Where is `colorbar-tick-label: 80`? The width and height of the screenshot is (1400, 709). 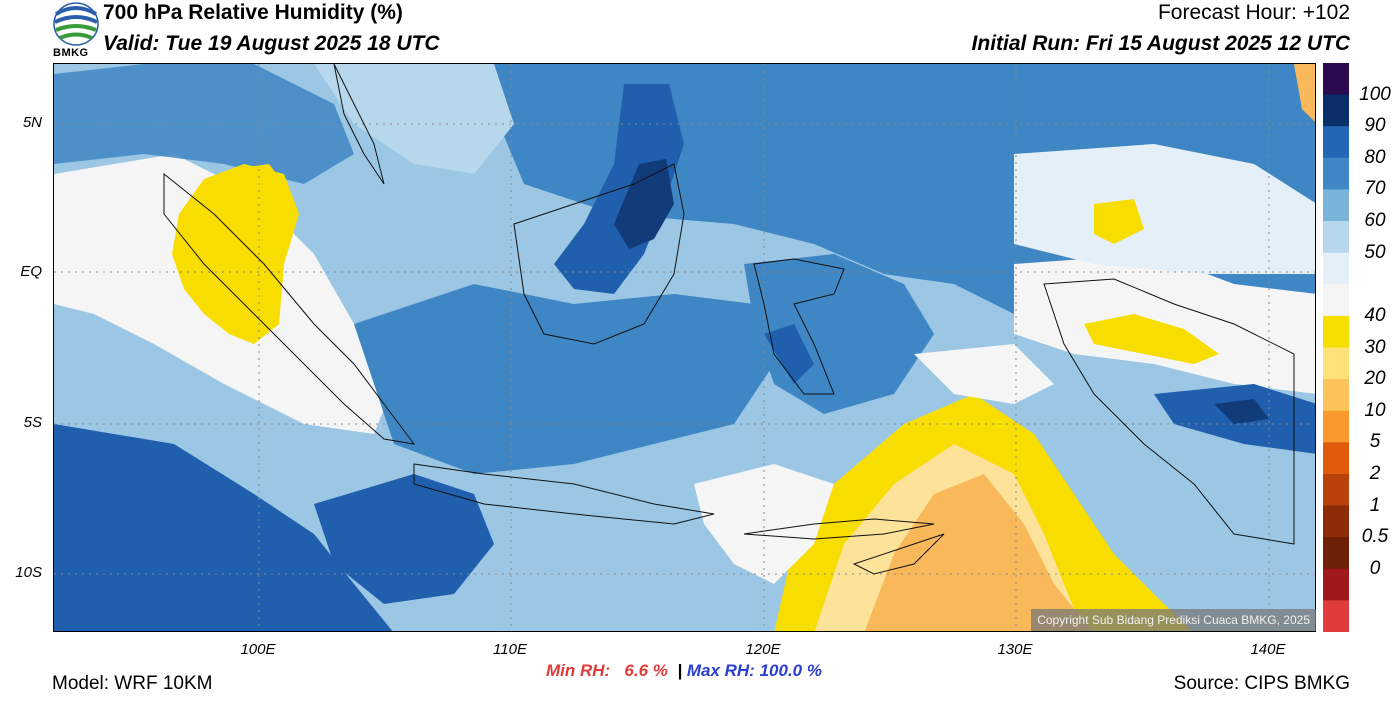
colorbar-tick-label: 80 is located at coordinates (1375, 157).